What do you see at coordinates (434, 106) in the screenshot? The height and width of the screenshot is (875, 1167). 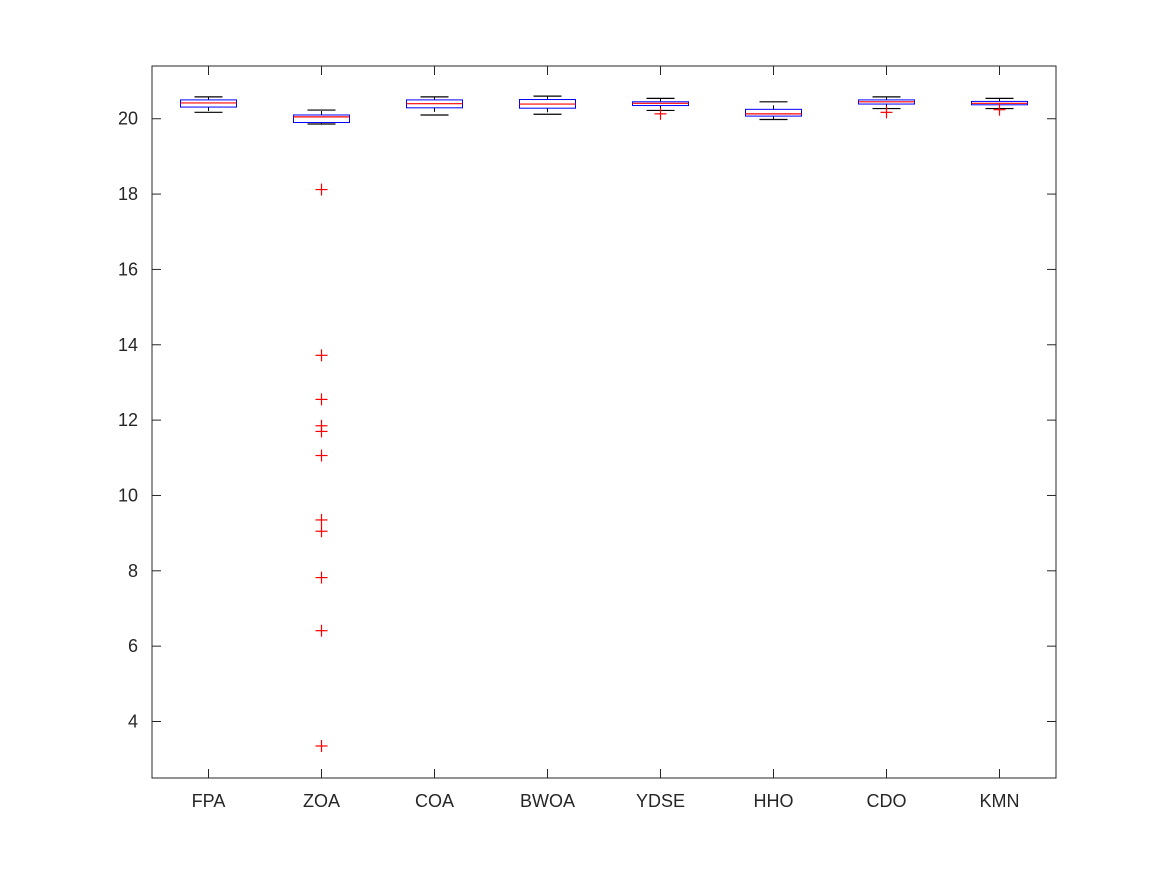 I see `box-group-coa` at bounding box center [434, 106].